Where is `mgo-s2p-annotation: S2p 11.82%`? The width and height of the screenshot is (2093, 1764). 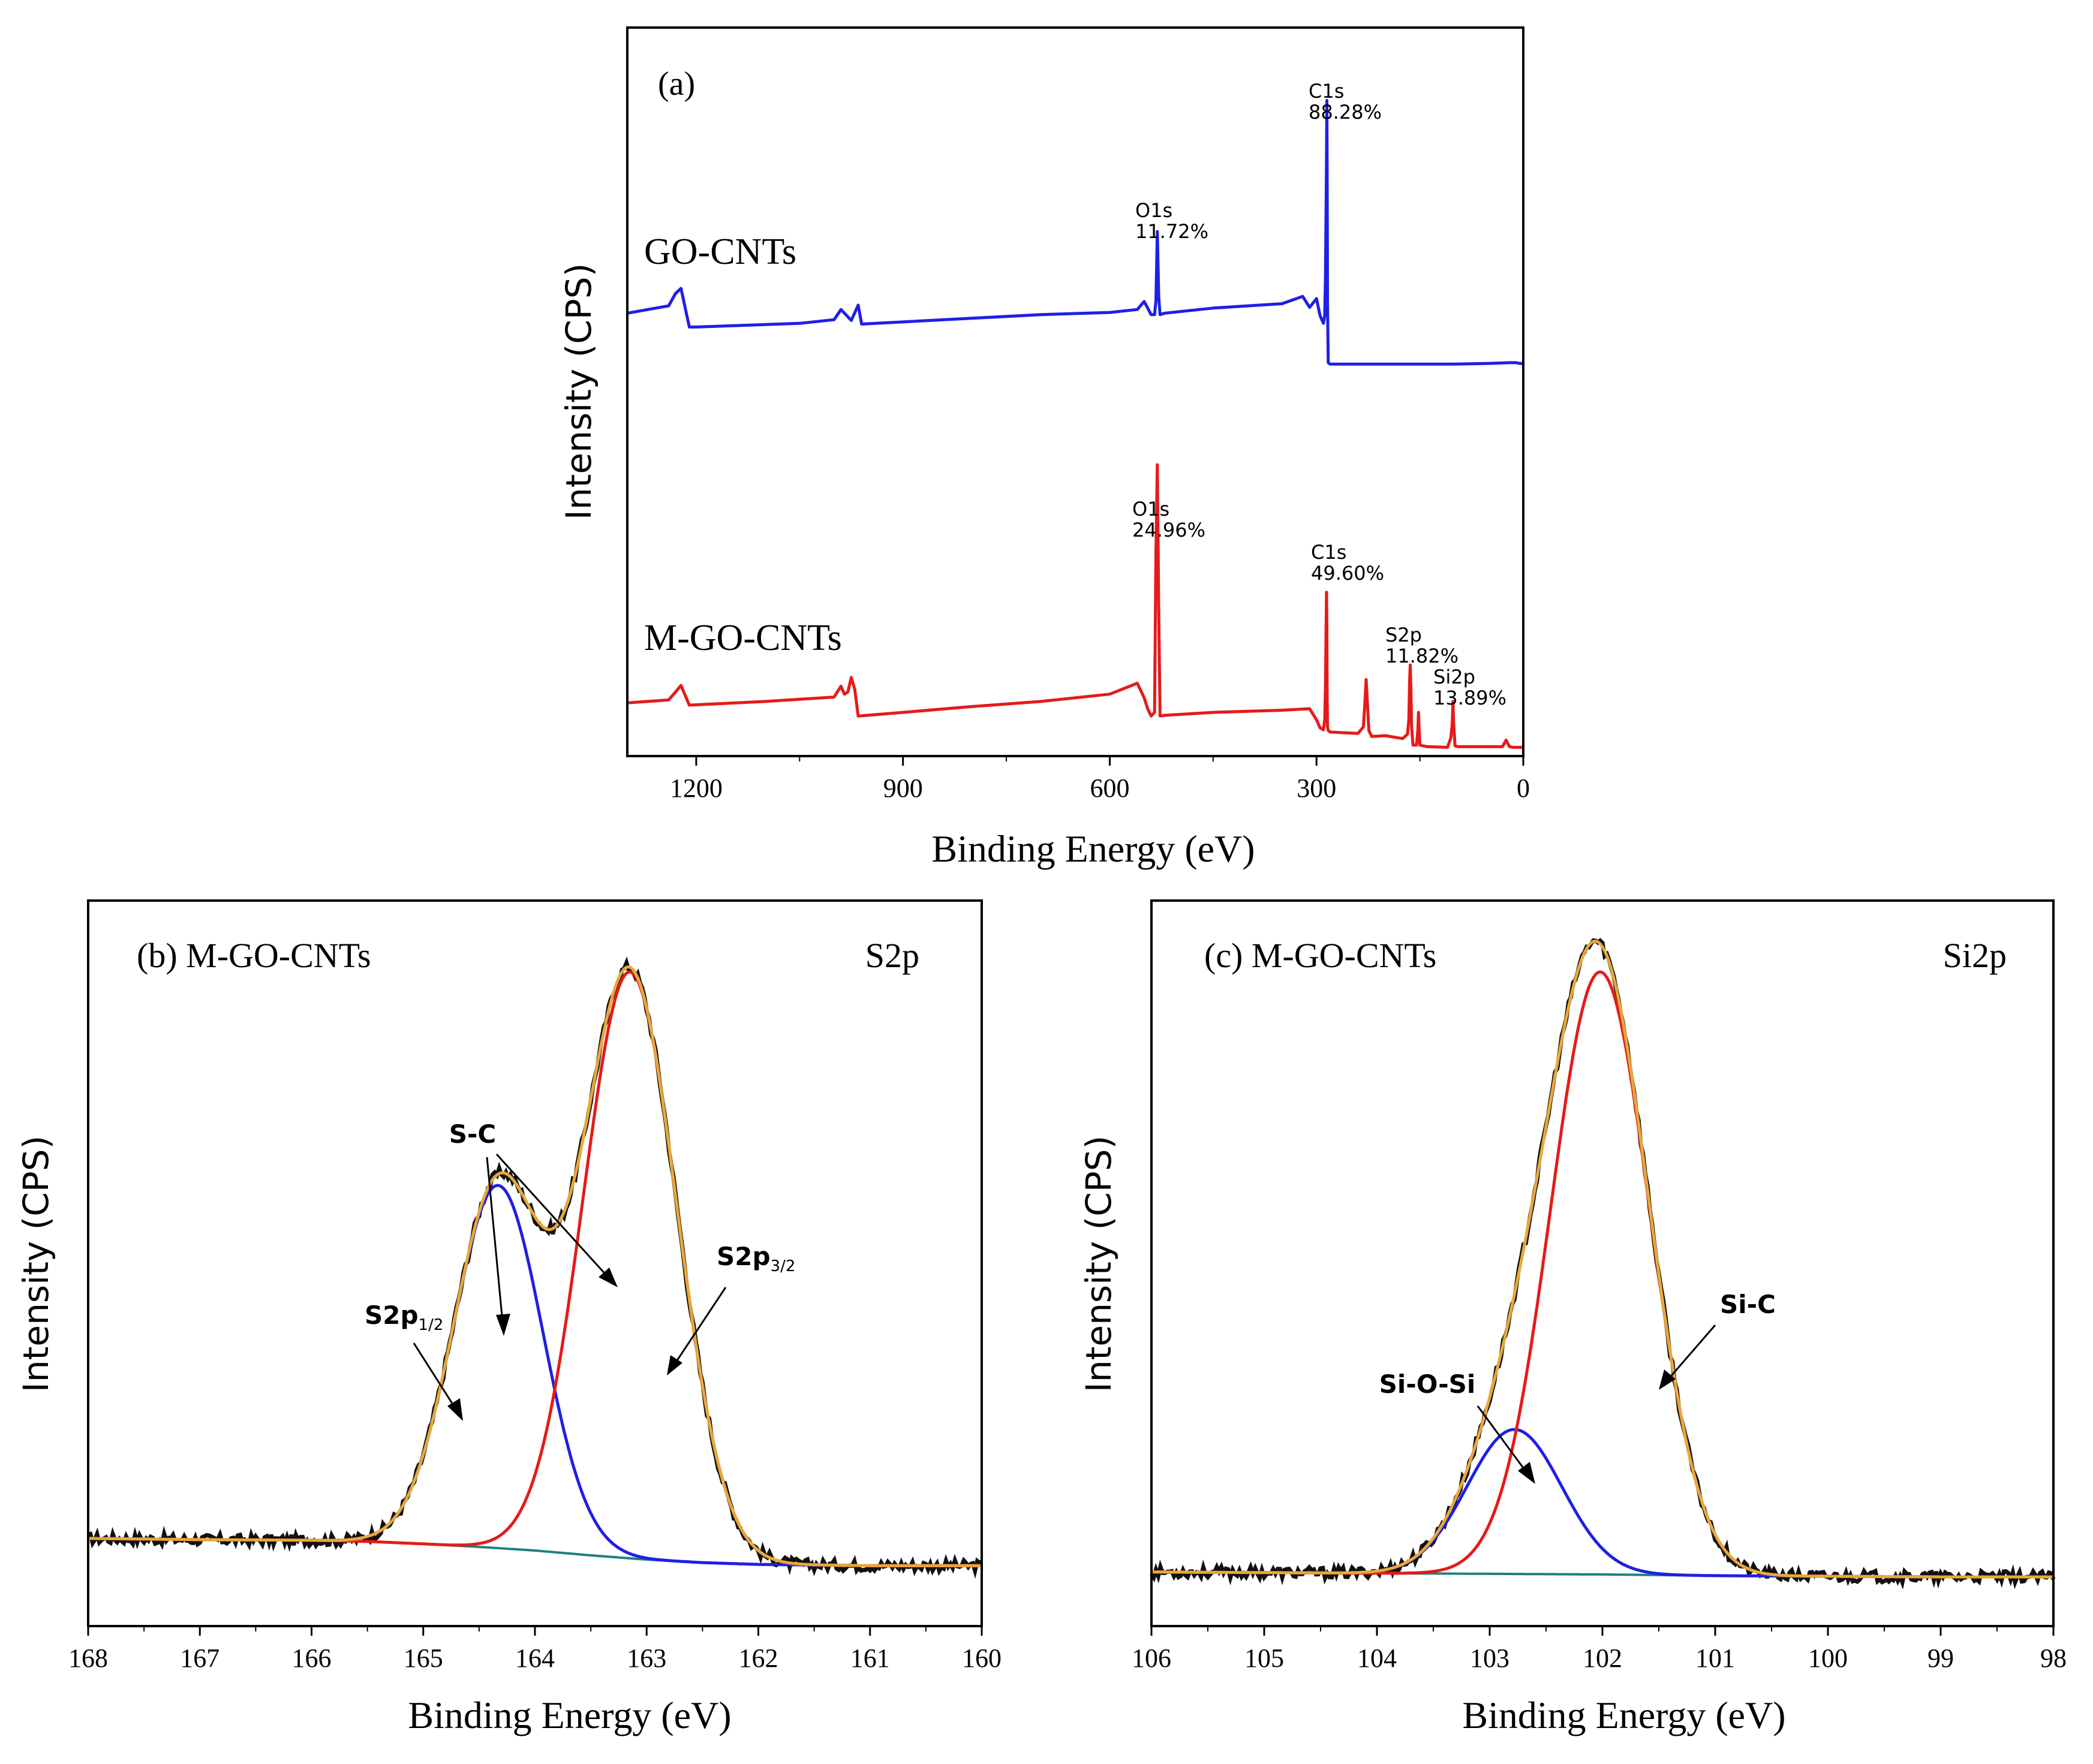
mgo-s2p-annotation: S2p 11.82% is located at coordinates (1422, 645).